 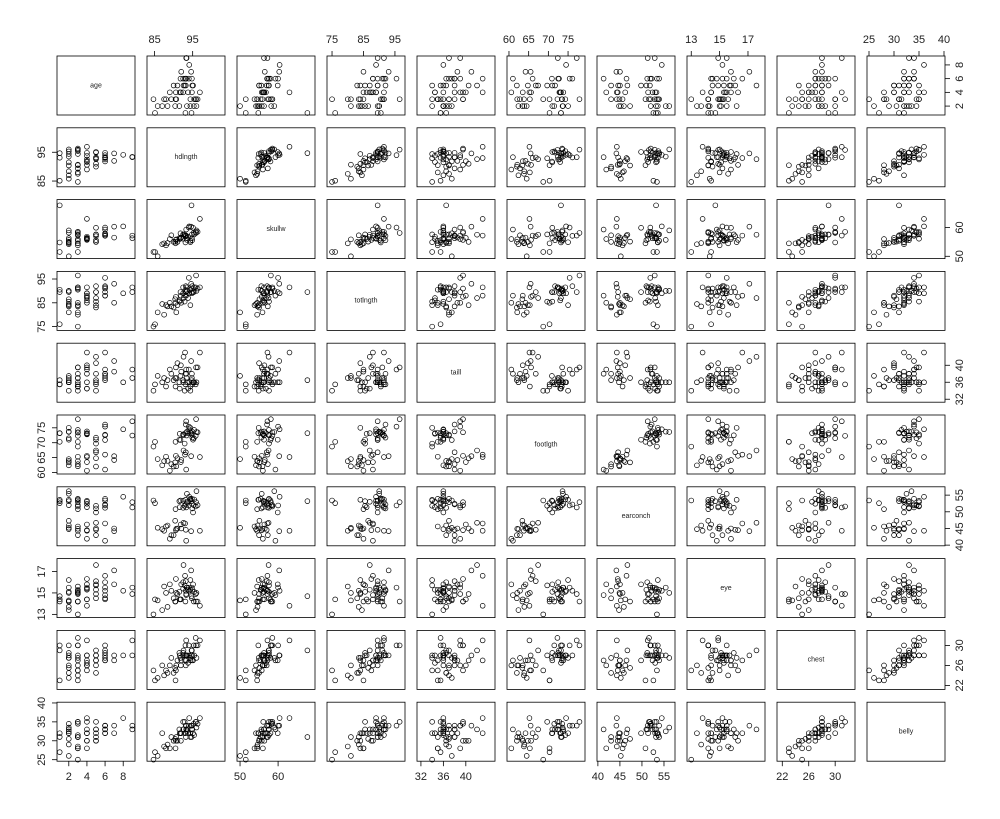 I want to click on y-tick-label: 50, so click(x=960, y=256).